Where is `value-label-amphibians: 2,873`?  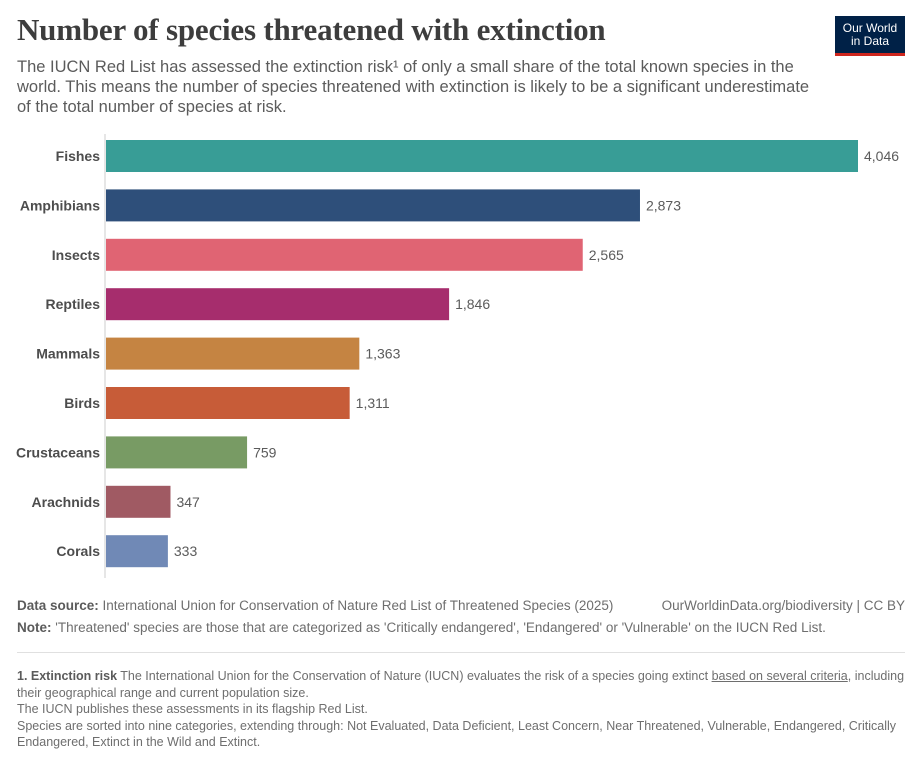
value-label-amphibians: 2,873 is located at coordinates (663, 205).